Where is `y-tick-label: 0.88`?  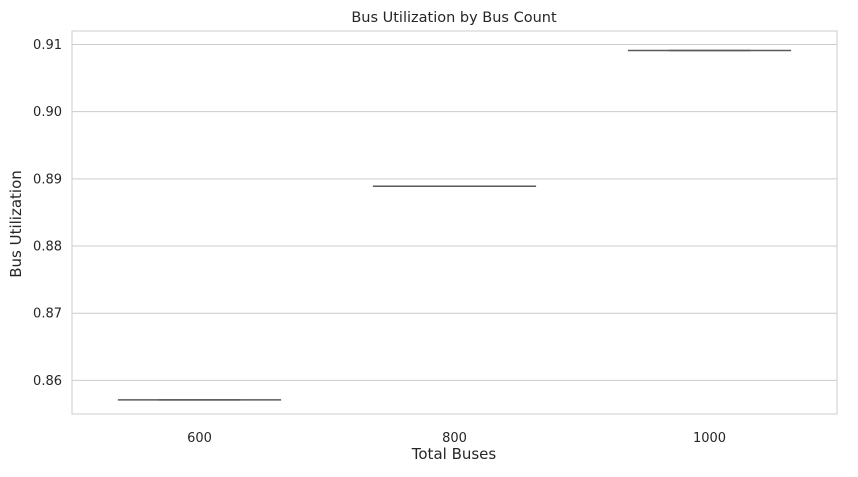
y-tick-label: 0.88 is located at coordinates (47, 247).